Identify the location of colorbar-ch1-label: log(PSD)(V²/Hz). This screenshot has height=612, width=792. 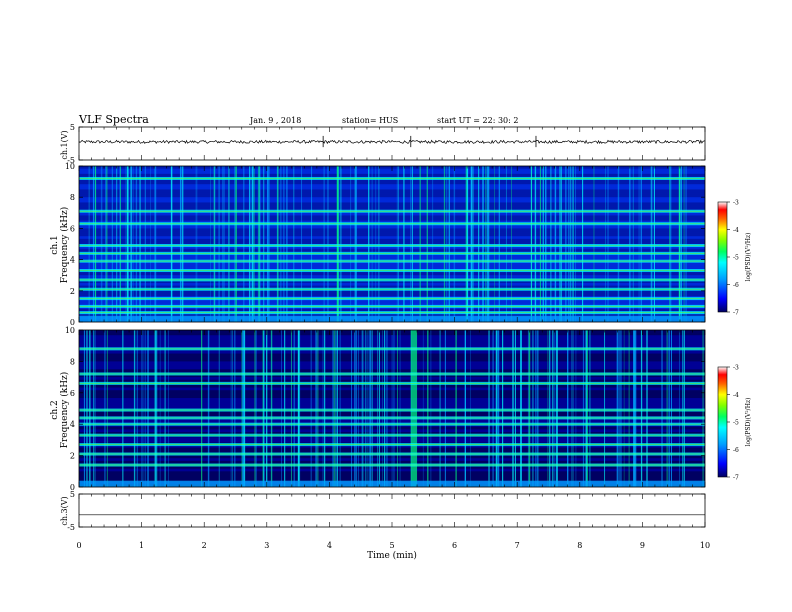
(748, 257).